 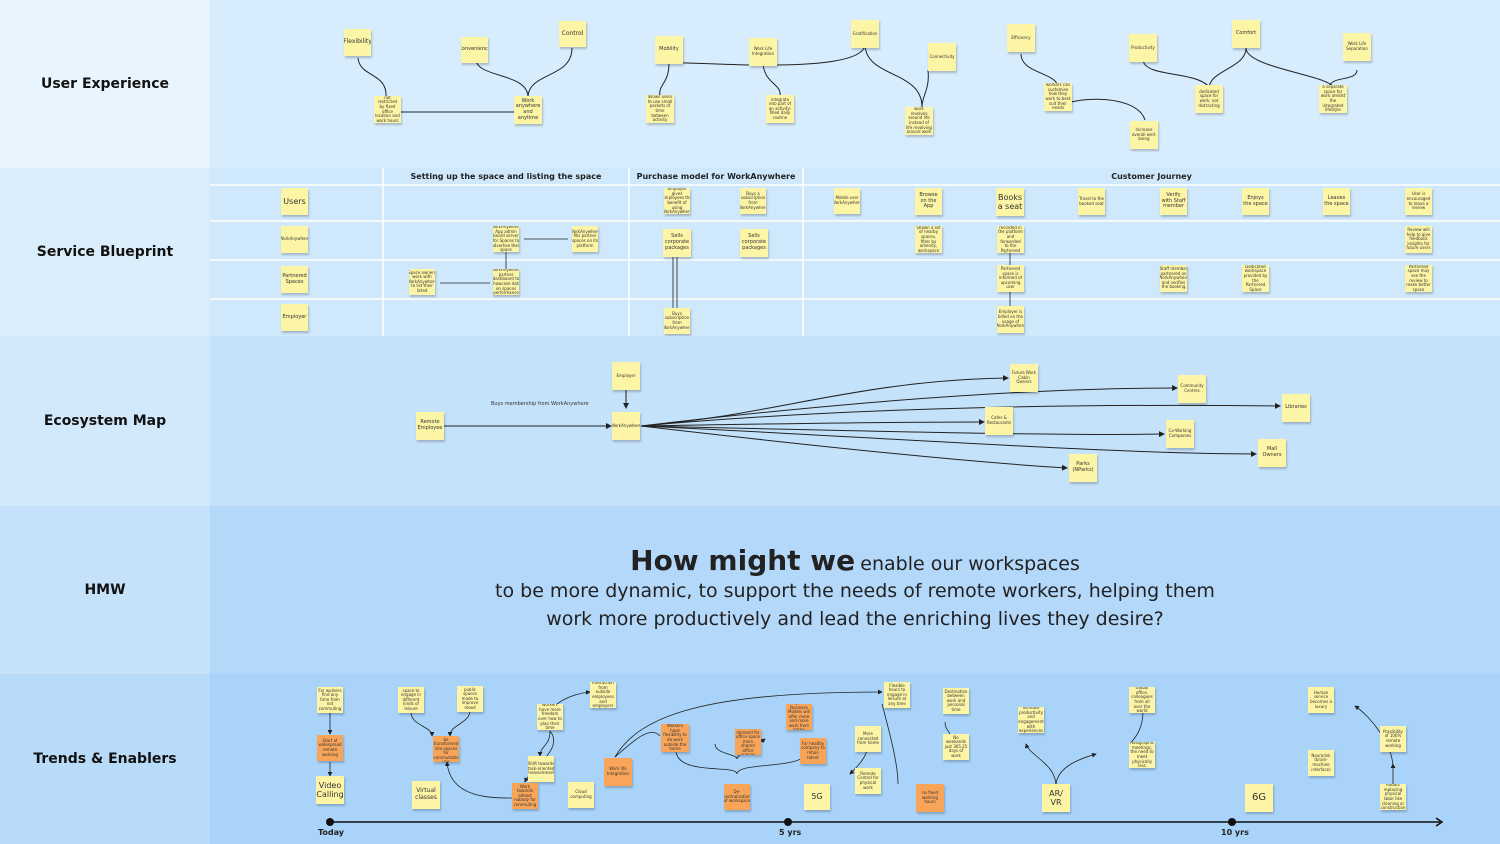 What do you see at coordinates (847, 201) in the screenshot?
I see `sticky-note: Mobile user WorkAnywhere` at bounding box center [847, 201].